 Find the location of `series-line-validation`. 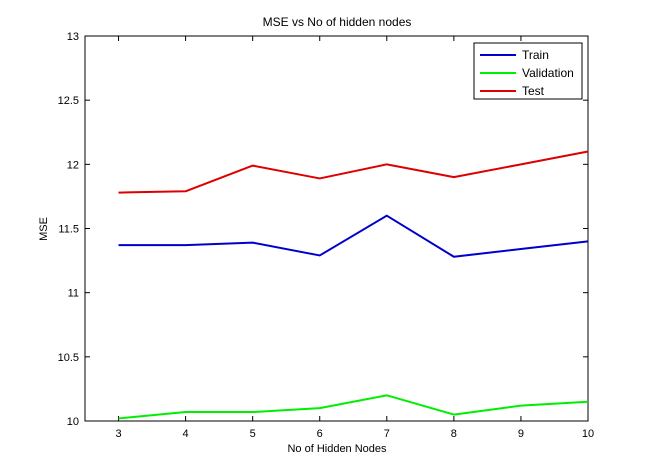

series-line-validation is located at coordinates (353, 407).